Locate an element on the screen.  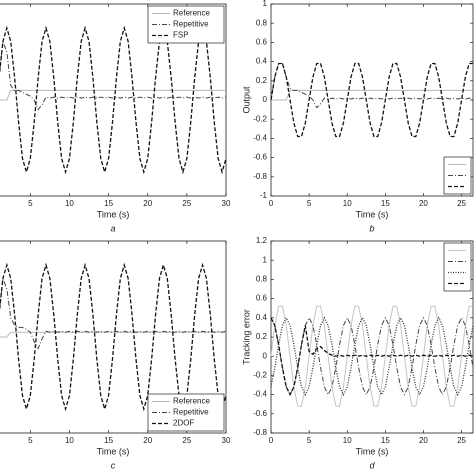
legend-label: 2DOF is located at coordinates (183, 423).